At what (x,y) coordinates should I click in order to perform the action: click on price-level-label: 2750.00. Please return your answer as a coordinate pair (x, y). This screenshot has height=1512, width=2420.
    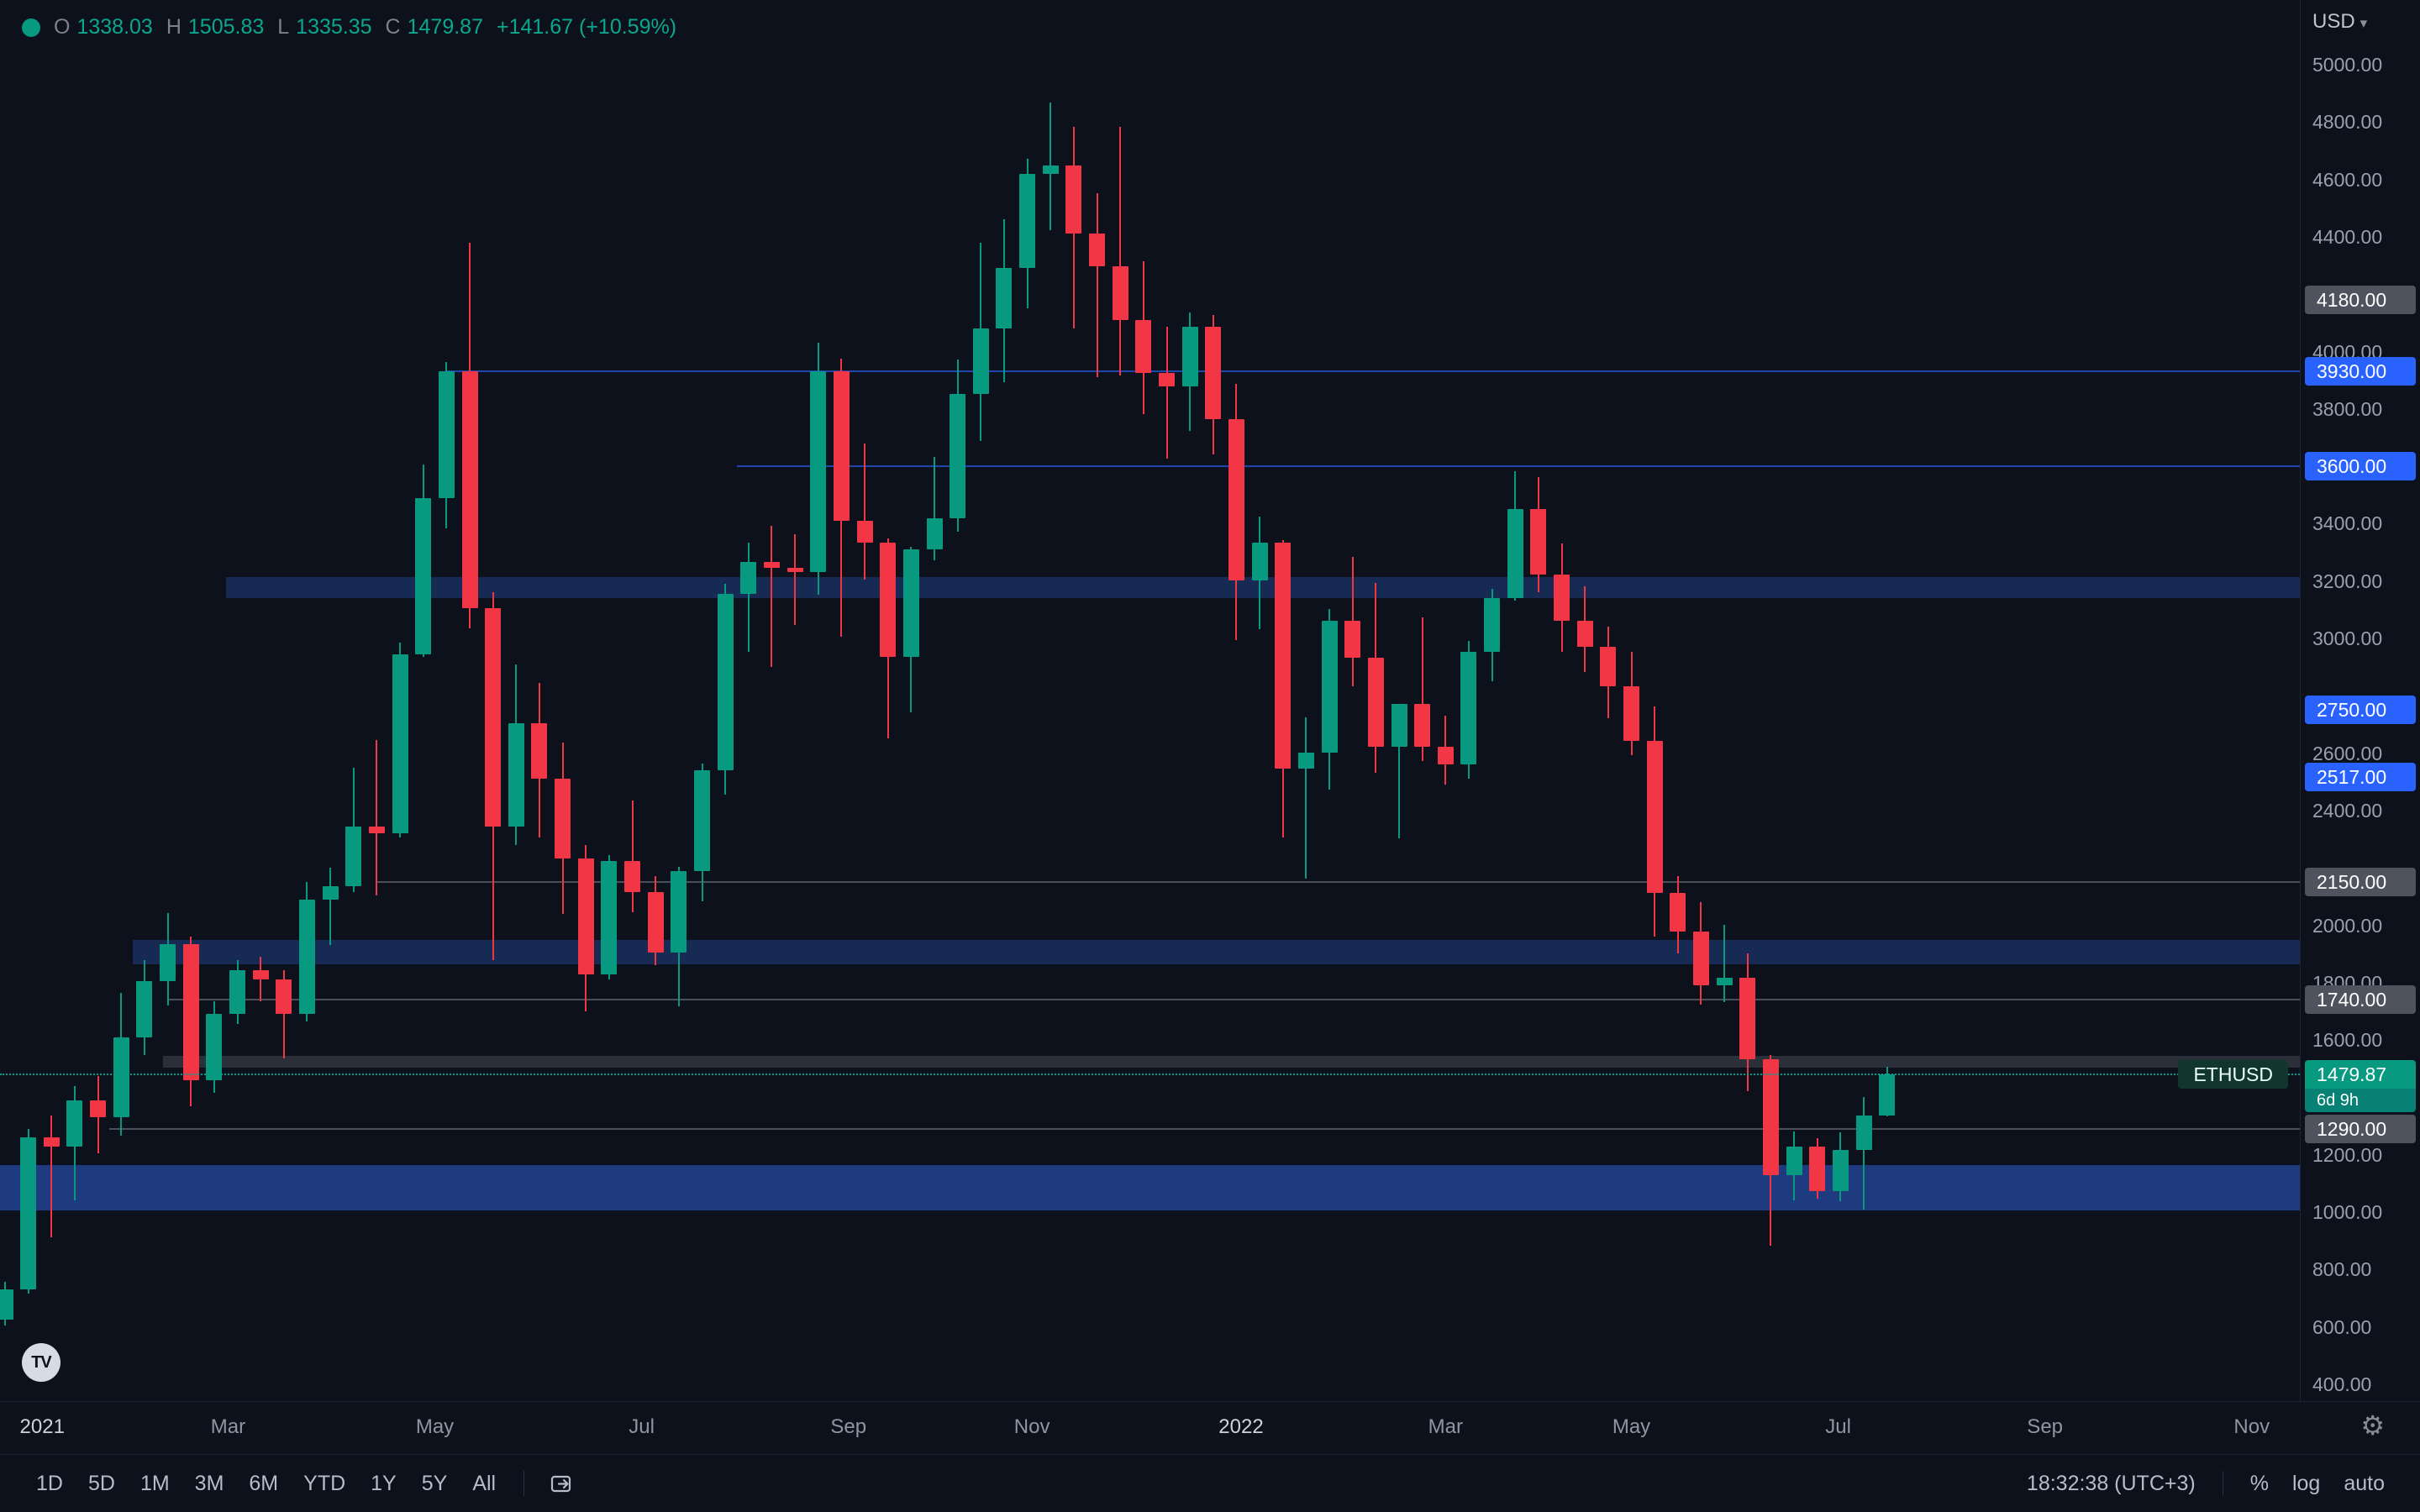
    Looking at the image, I should click on (2360, 710).